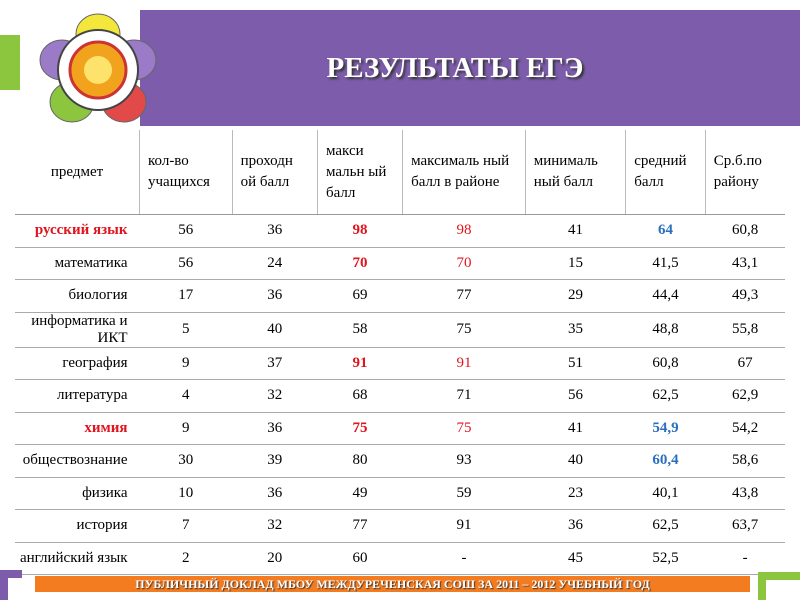 The width and height of the screenshot is (800, 600). I want to click on table-cell: 62,9, so click(745, 396).